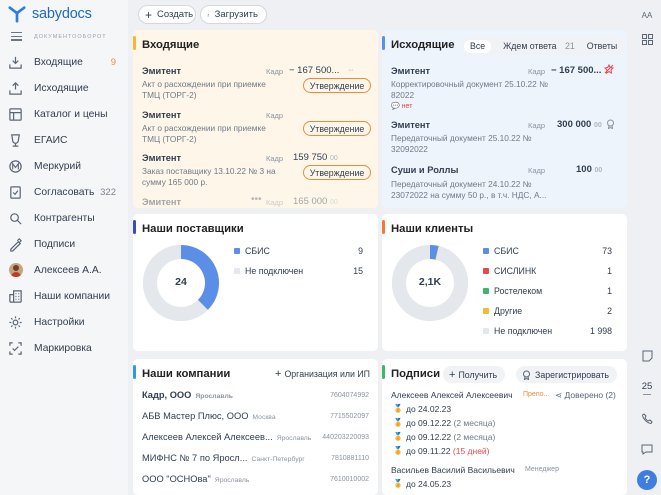 The image size is (661, 495). I want to click on clients-donut-chart, so click(430, 283).